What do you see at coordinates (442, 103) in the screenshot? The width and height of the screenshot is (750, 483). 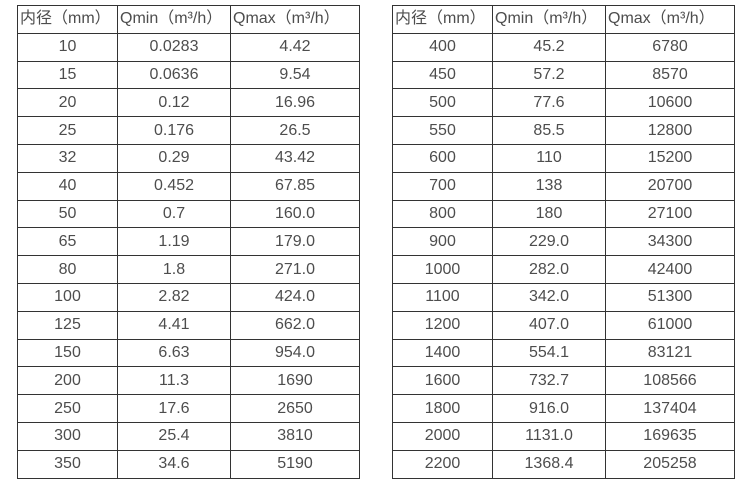 I see `cell-diameter: 500` at bounding box center [442, 103].